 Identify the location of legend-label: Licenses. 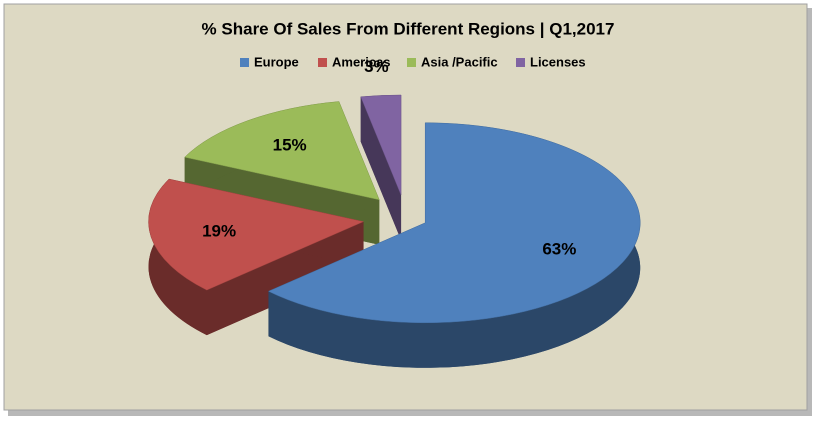
(558, 61).